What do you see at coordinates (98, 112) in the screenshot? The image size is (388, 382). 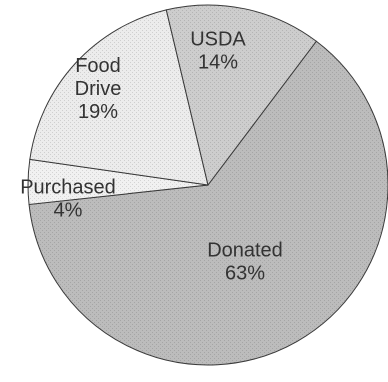 I see `slice-value-food-drive: 19%` at bounding box center [98, 112].